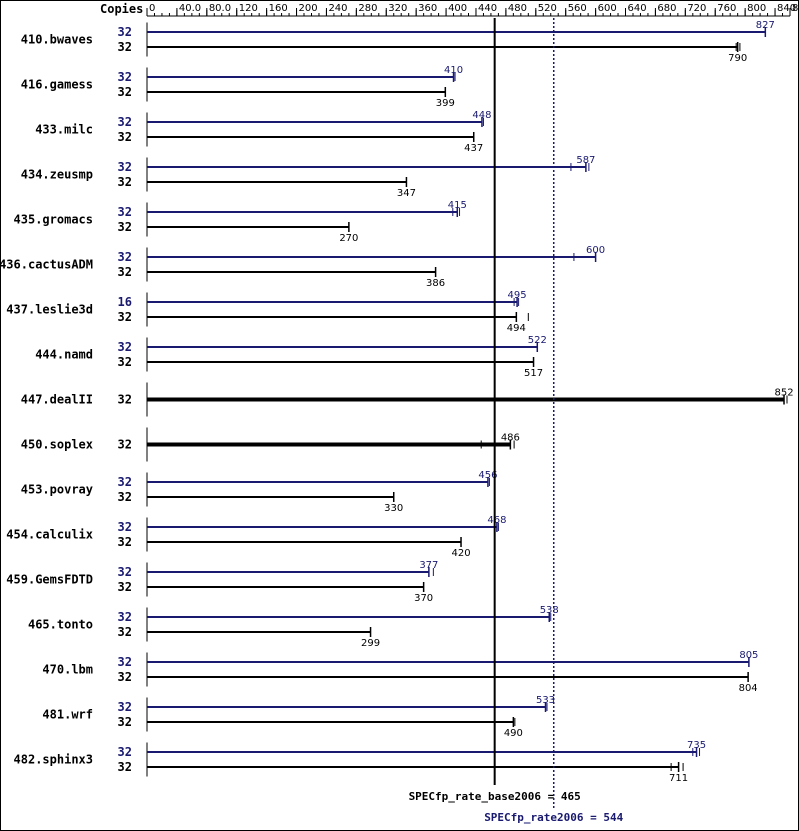 This screenshot has width=799, height=831. Describe the element at coordinates (337, 8) in the screenshot. I see `x-tick-label: 240` at that location.